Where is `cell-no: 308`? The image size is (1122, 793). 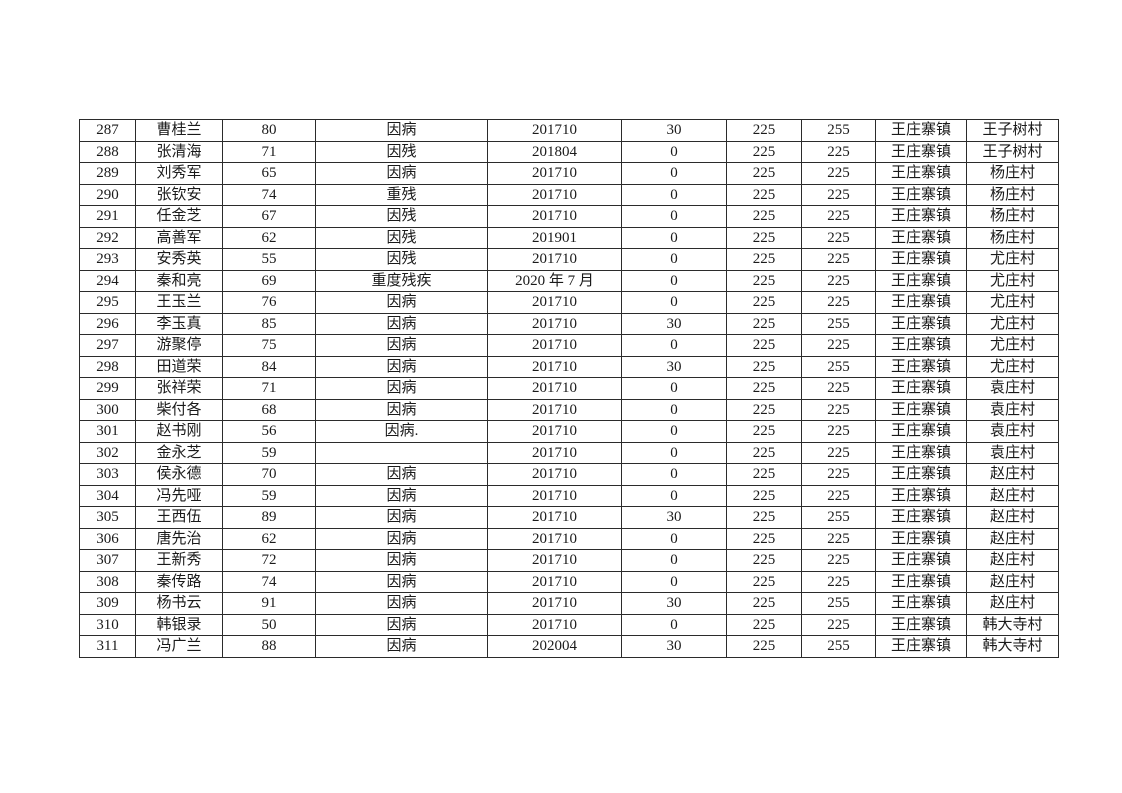 cell-no: 308 is located at coordinates (107, 581).